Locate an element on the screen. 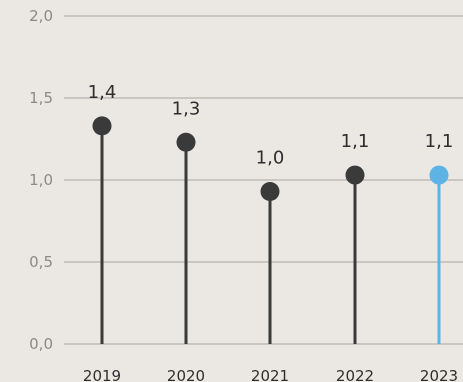 The image size is (463, 382). x-tick-label: 2020 is located at coordinates (186, 374).